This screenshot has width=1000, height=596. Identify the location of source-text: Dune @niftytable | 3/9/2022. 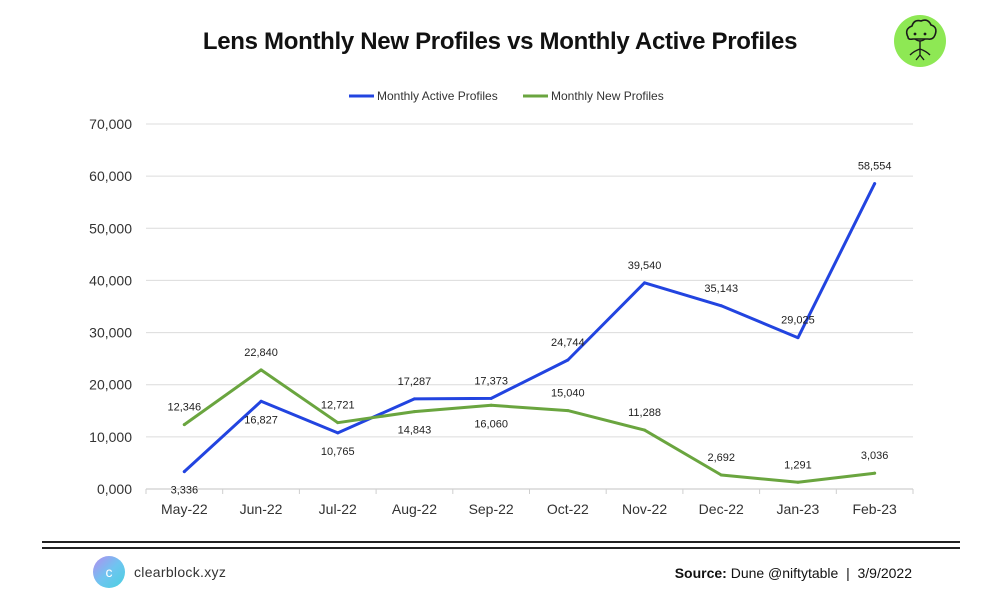
(819, 573).